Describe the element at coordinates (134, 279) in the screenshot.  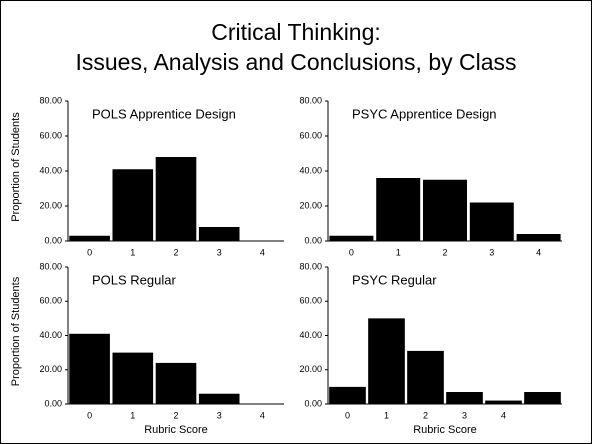
I see `chart-title: POLS Regular` at that location.